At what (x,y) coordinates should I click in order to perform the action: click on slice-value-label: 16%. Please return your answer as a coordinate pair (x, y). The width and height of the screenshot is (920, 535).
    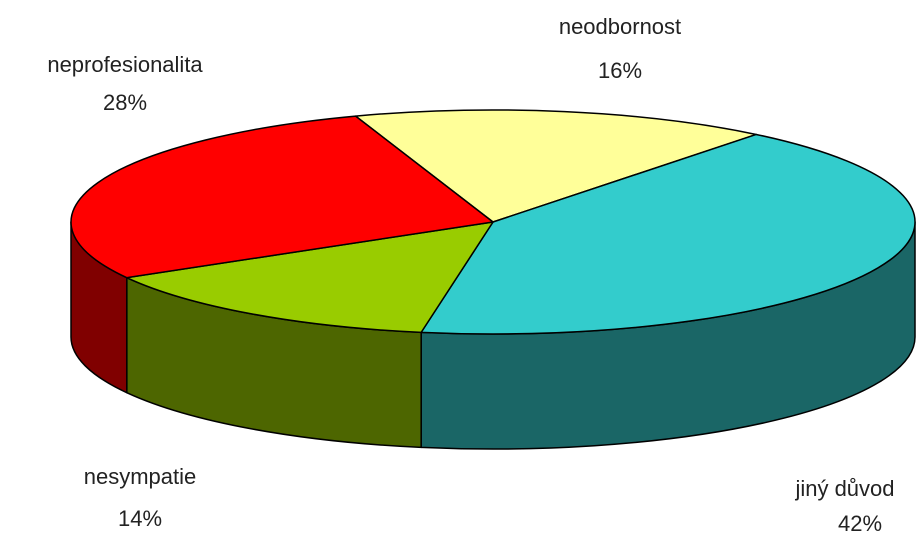
    Looking at the image, I should click on (620, 70).